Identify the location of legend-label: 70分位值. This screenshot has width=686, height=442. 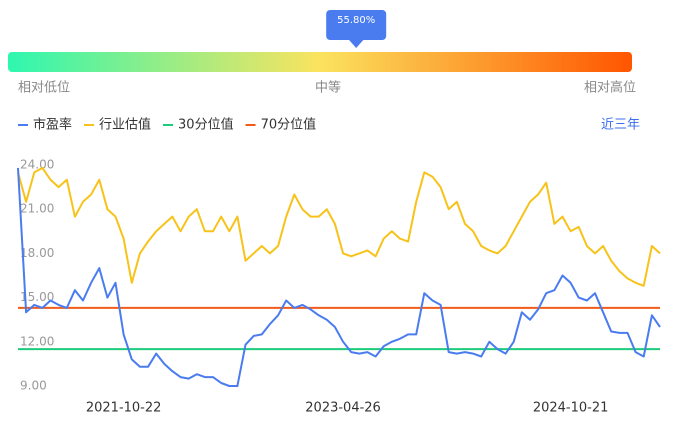
(289, 125).